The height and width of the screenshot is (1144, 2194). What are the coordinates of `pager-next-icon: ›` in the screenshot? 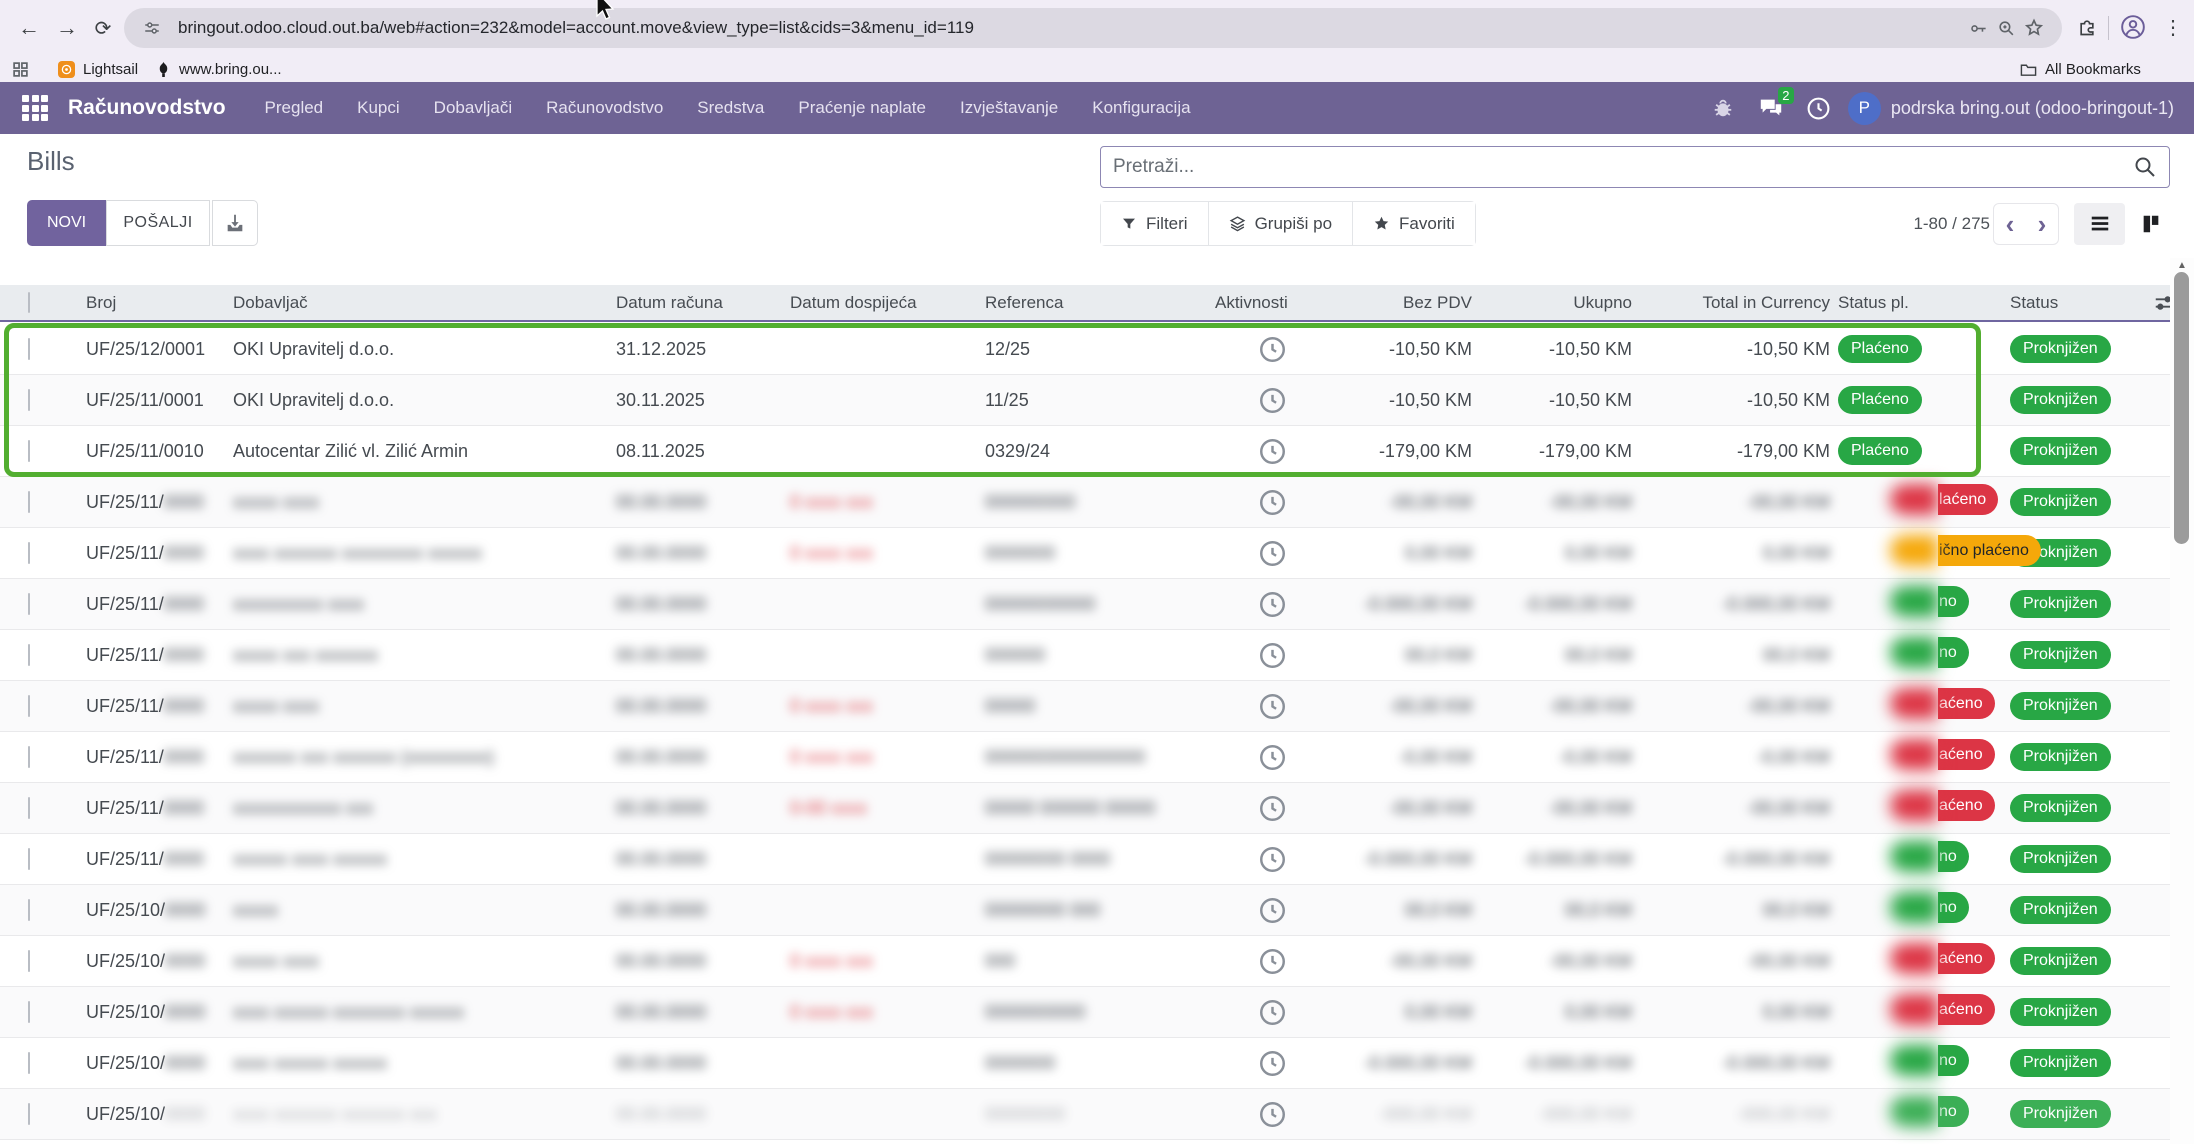 It's located at (2042, 223).